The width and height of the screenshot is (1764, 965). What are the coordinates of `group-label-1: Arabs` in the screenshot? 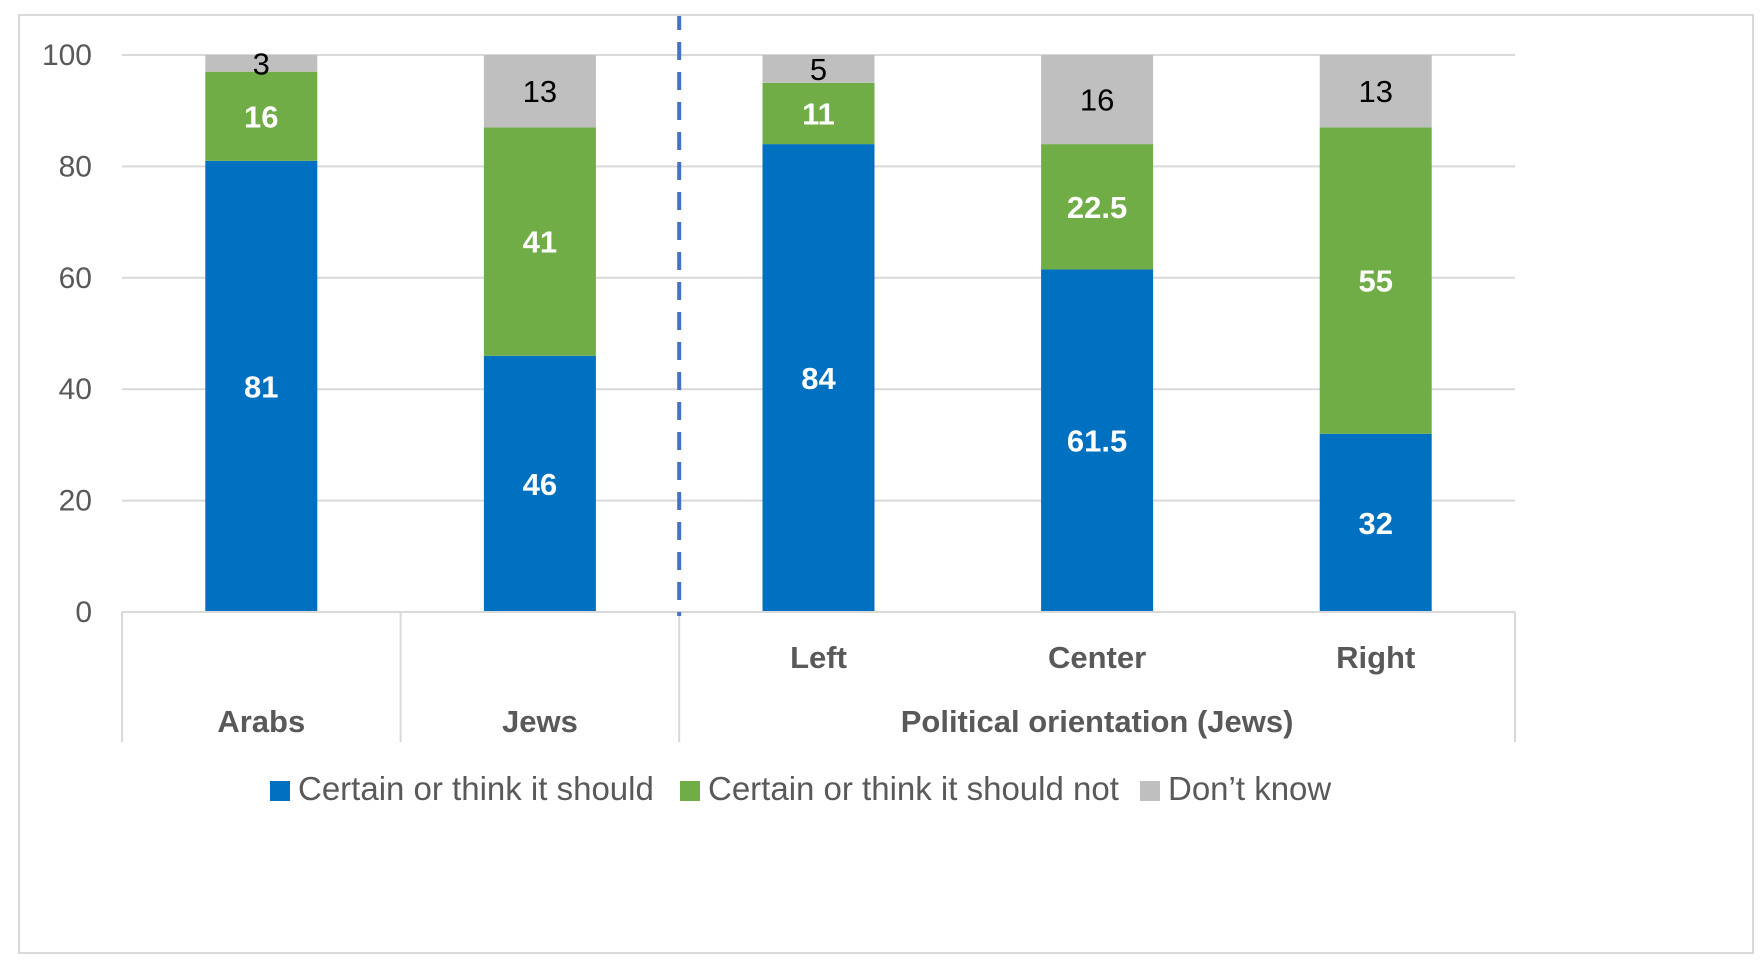 It's located at (261, 721).